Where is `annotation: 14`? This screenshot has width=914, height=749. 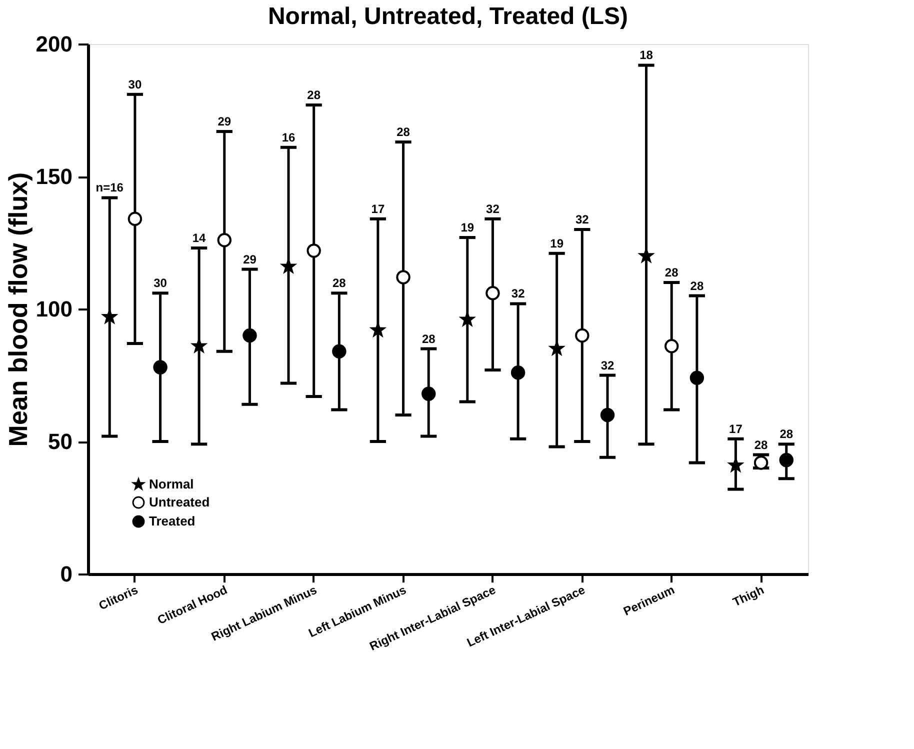
annotation: 14 is located at coordinates (199, 238).